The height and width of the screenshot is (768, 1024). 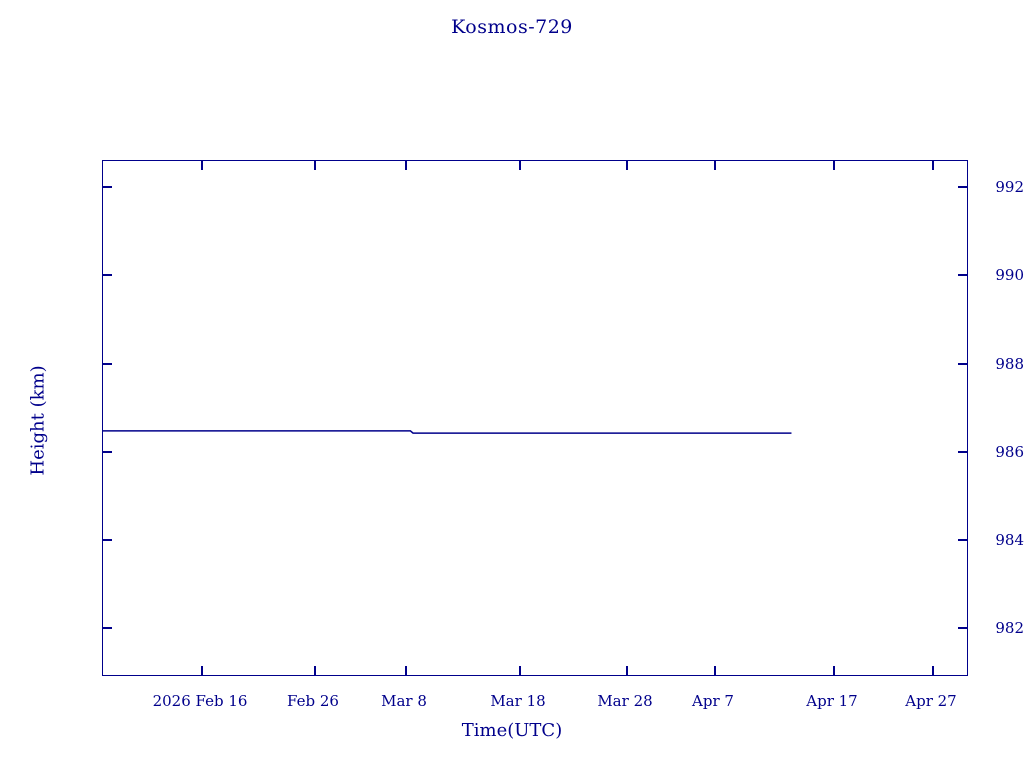 What do you see at coordinates (1009, 540) in the screenshot?
I see `y-tick-label-984: 984` at bounding box center [1009, 540].